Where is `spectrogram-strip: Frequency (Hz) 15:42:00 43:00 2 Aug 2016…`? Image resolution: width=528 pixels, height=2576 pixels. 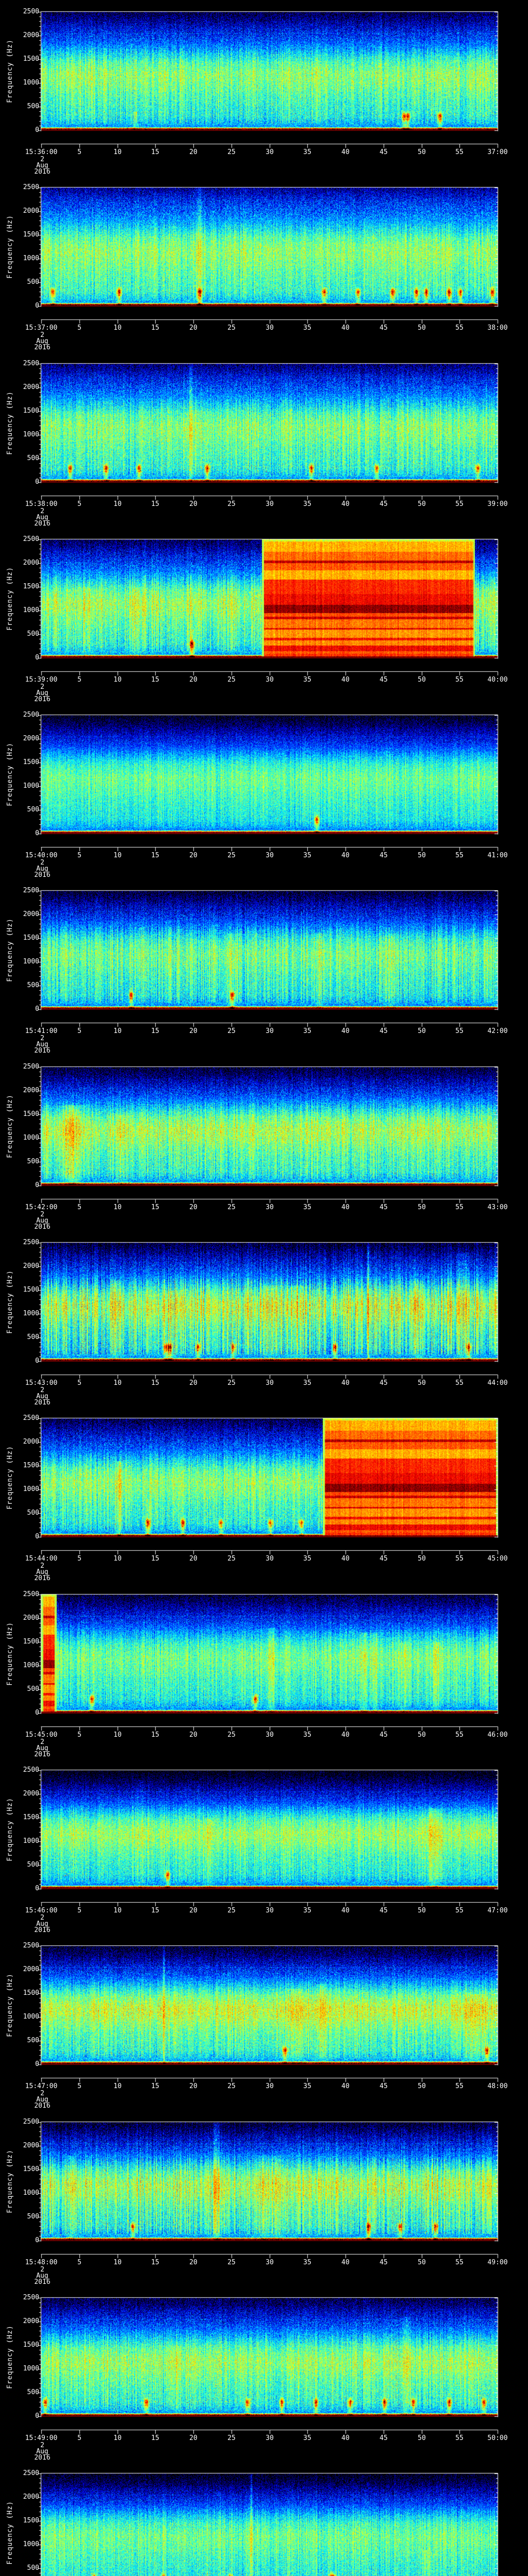
spectrogram-strip: Frequency (Hz) 15:42:00 43:00 2 Aug 2016… is located at coordinates (264, 1143).